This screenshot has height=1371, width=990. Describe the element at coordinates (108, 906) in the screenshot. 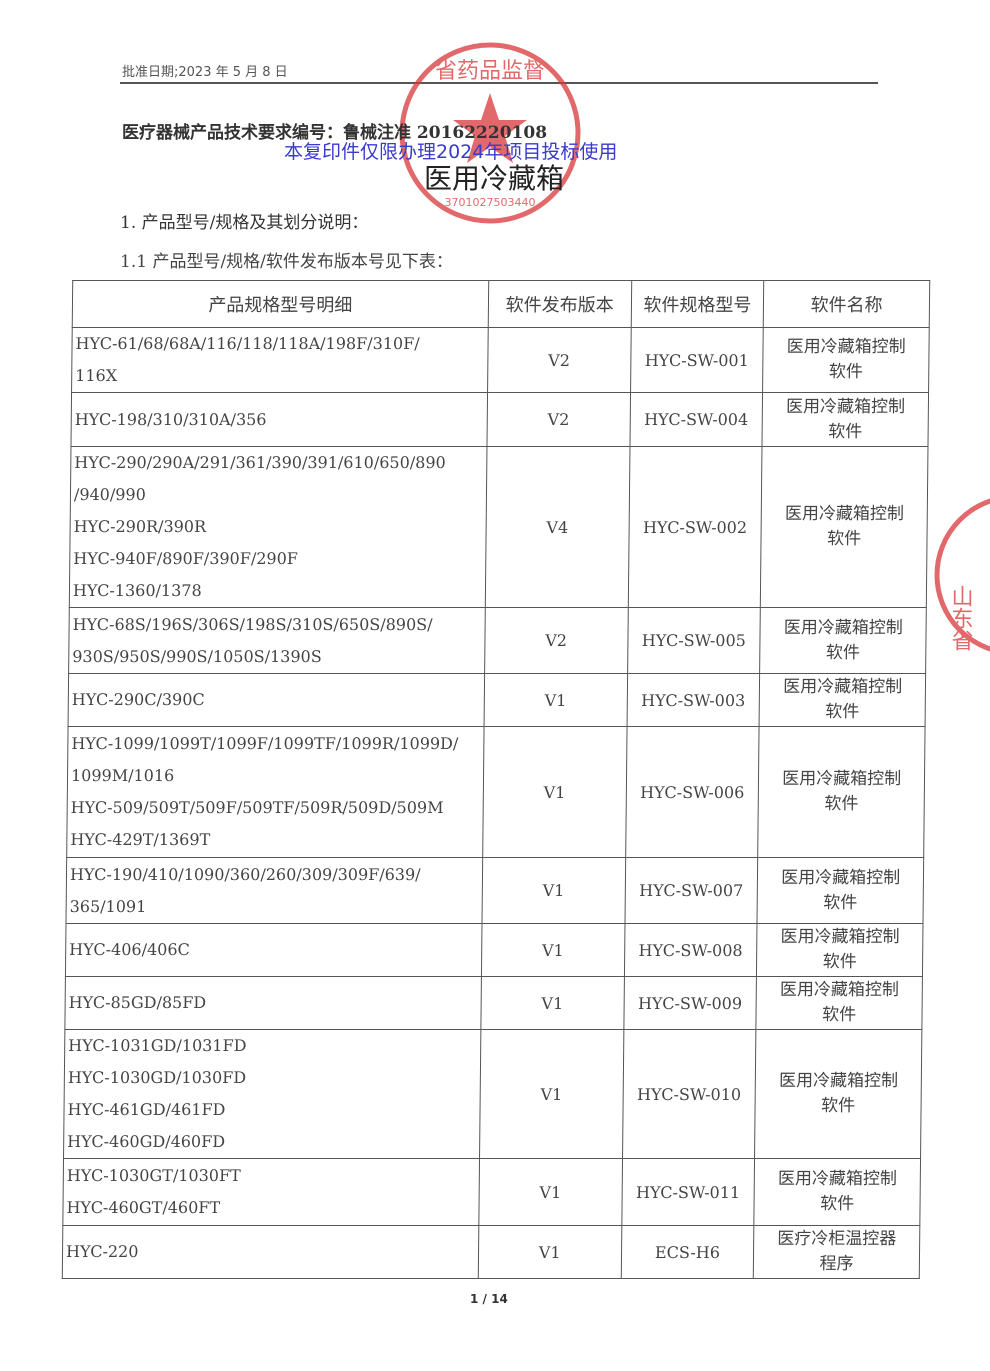

I see `cell-models-line: 365/1091` at that location.